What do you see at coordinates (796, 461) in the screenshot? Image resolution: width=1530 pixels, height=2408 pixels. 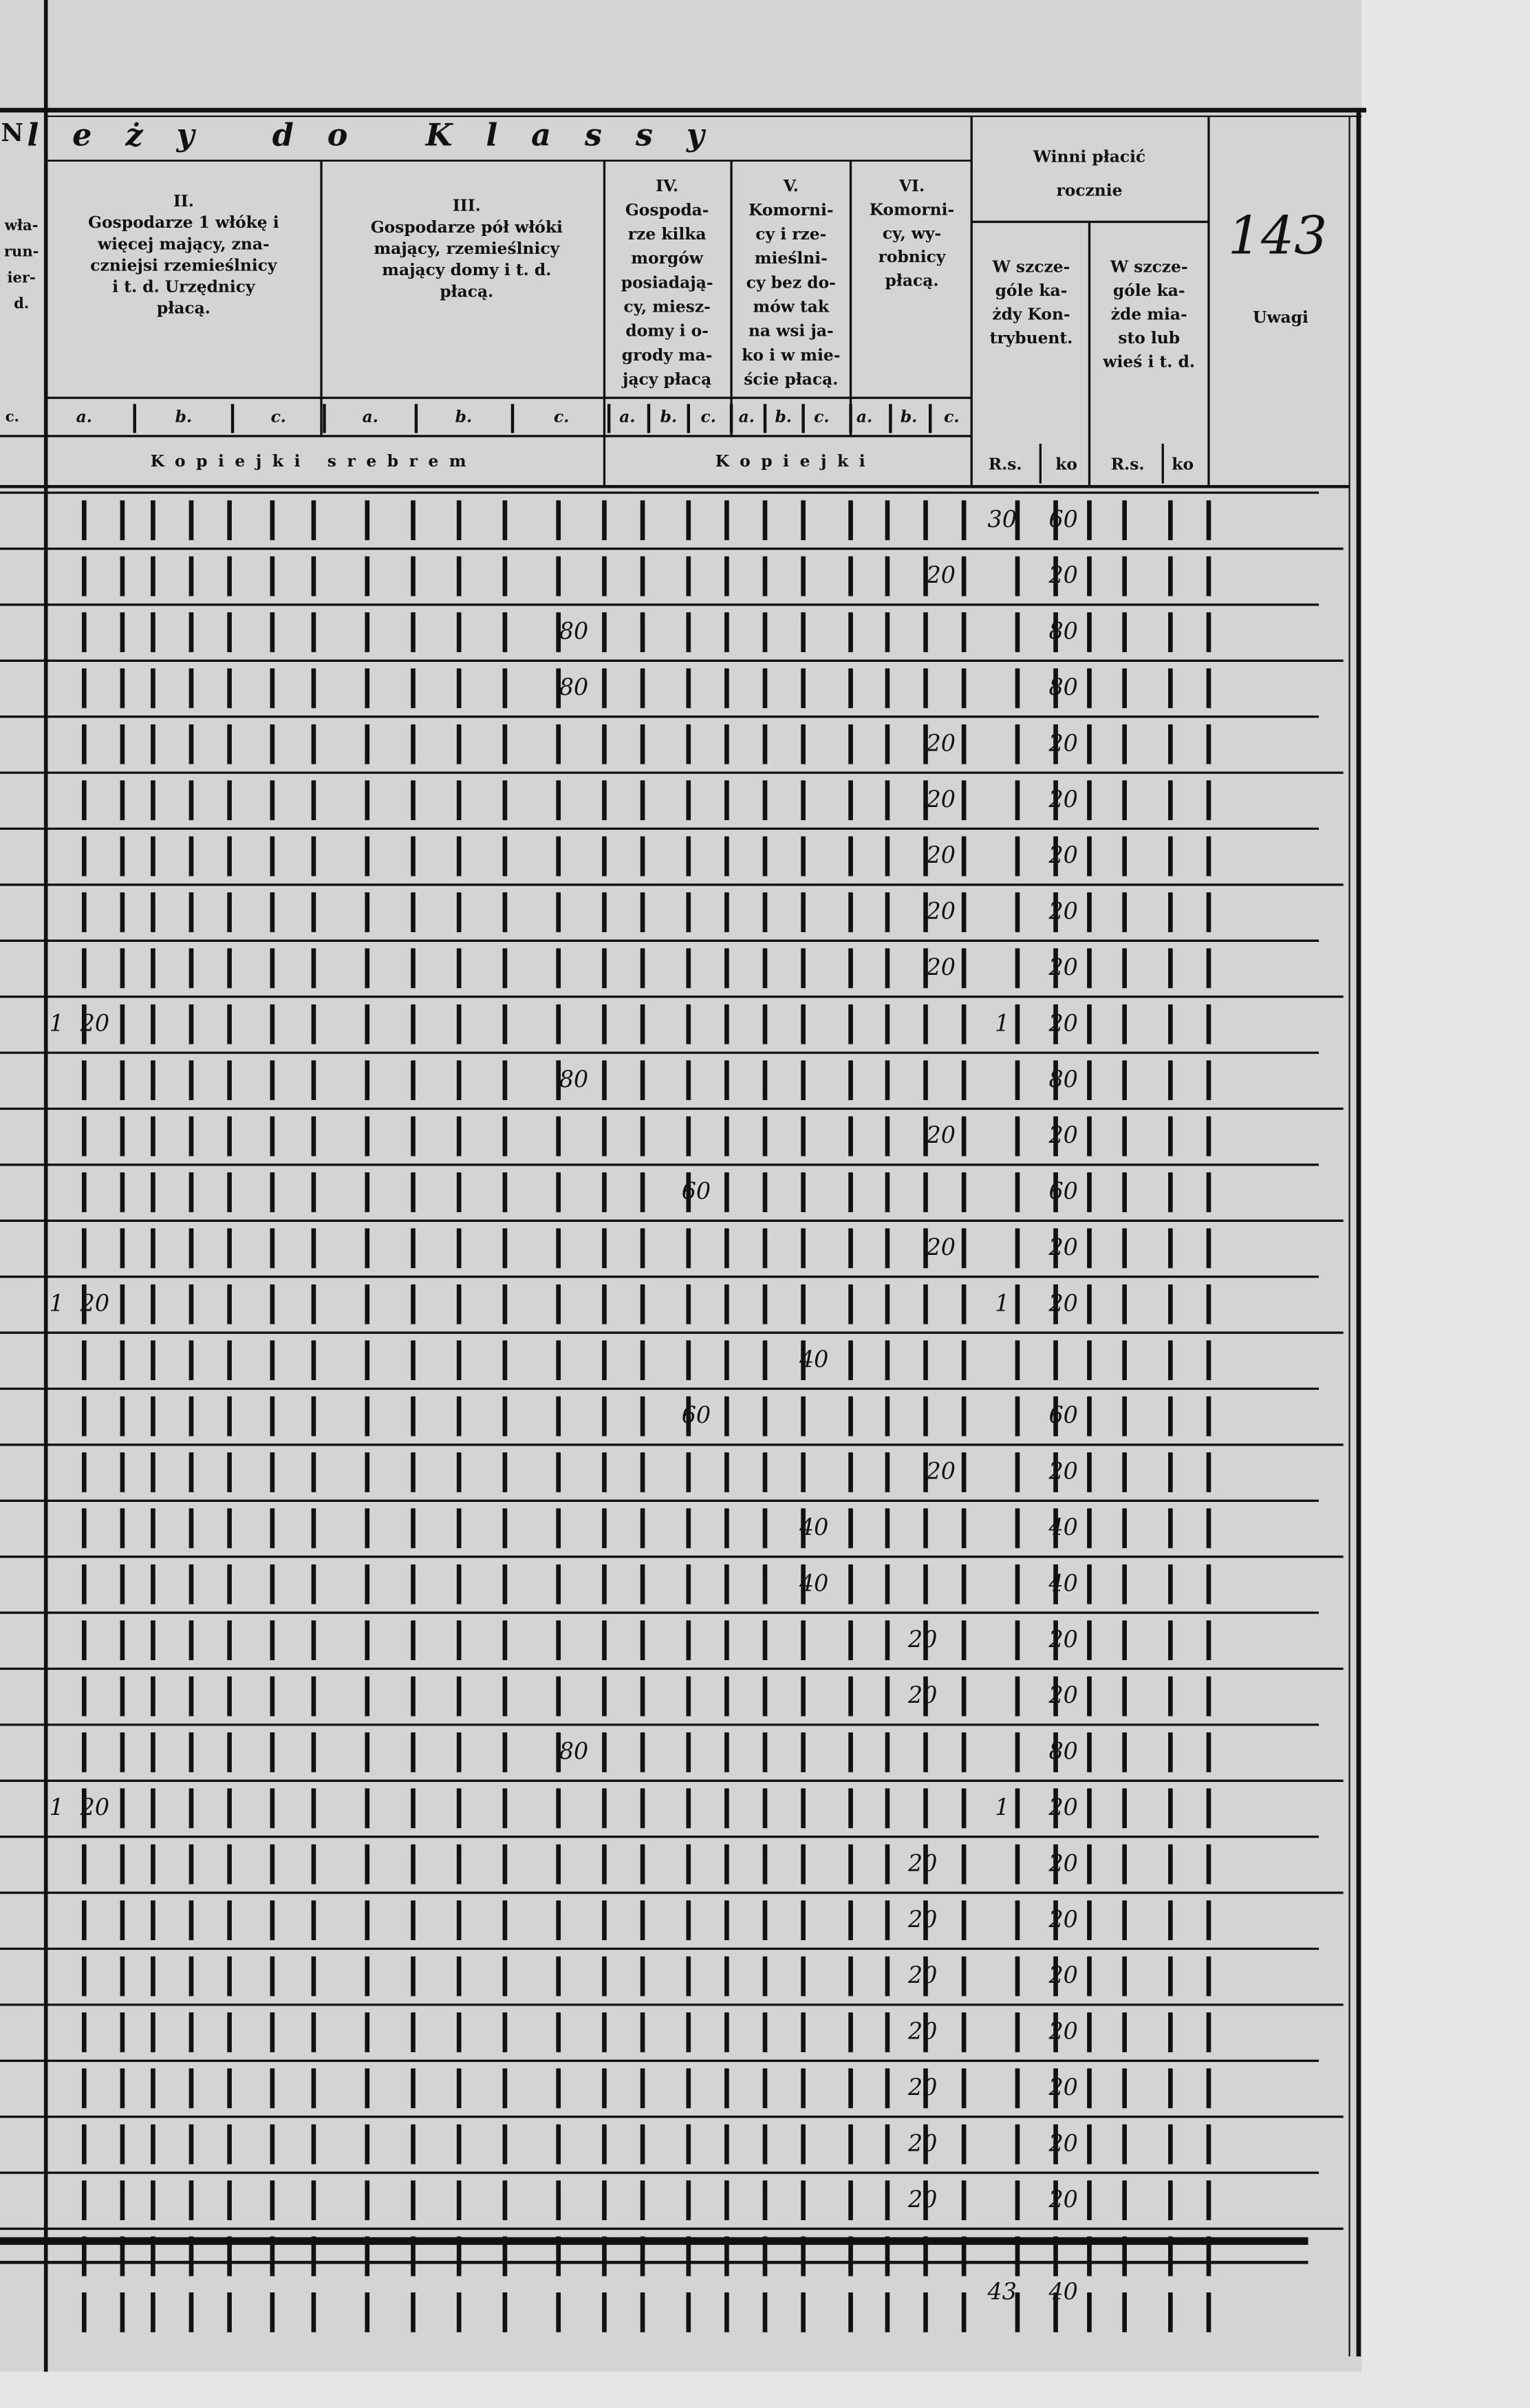 I see `unit: Kopiejki` at bounding box center [796, 461].